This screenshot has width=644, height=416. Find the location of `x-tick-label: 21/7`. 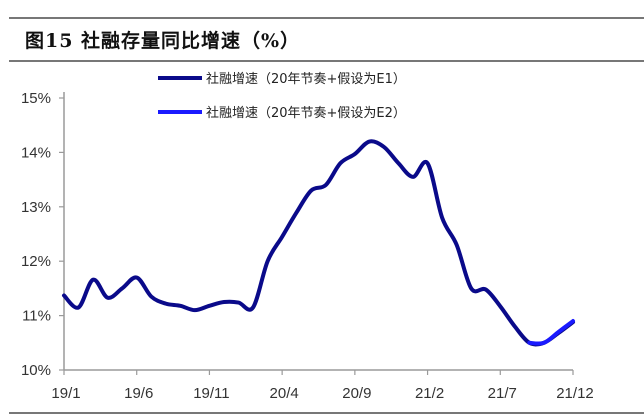

x-tick-label: 21/7 is located at coordinates (502, 393).